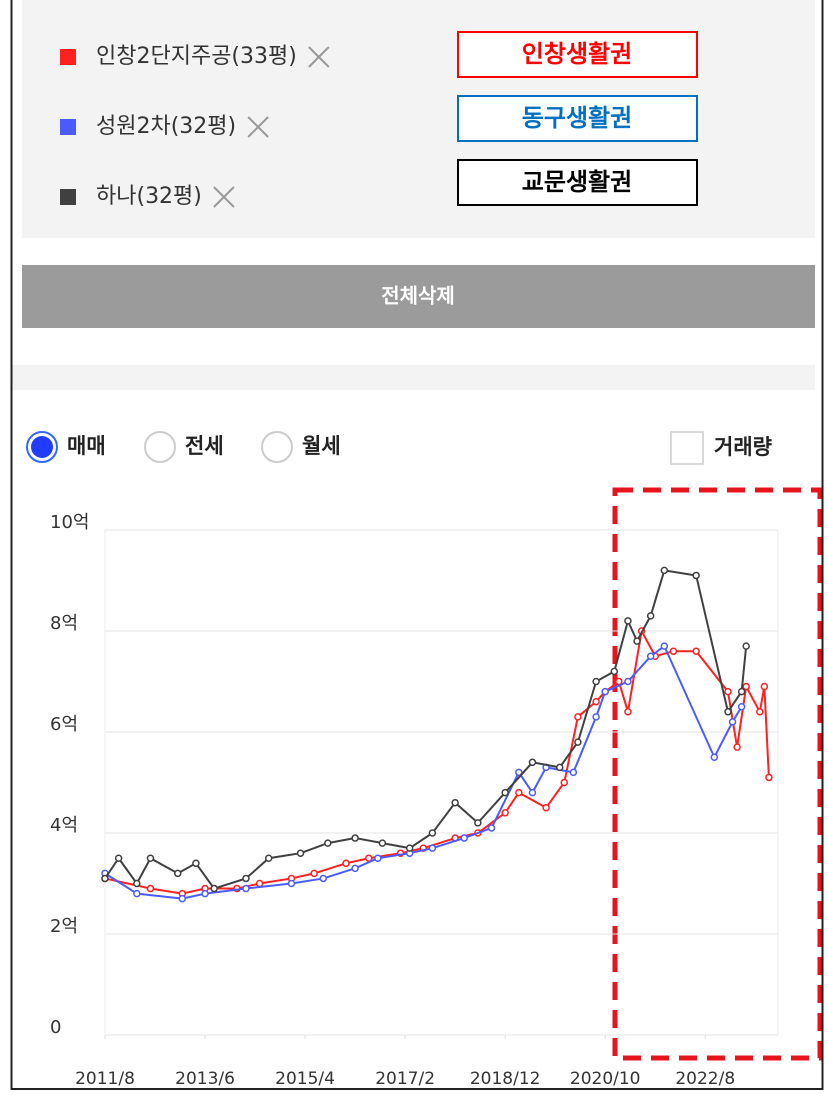  What do you see at coordinates (105, 1079) in the screenshot?
I see `x-tick-label: 2011/8` at bounding box center [105, 1079].